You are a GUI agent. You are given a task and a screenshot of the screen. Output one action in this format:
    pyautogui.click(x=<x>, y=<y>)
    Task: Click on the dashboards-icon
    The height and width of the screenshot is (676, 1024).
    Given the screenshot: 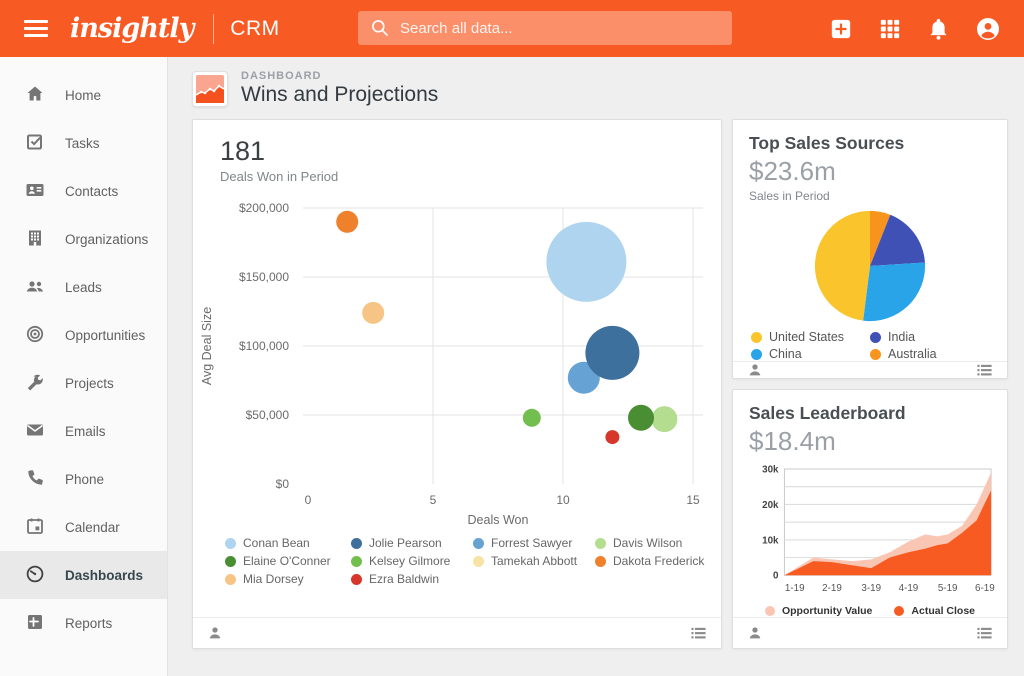 What is the action you would take?
    pyautogui.click(x=35, y=575)
    